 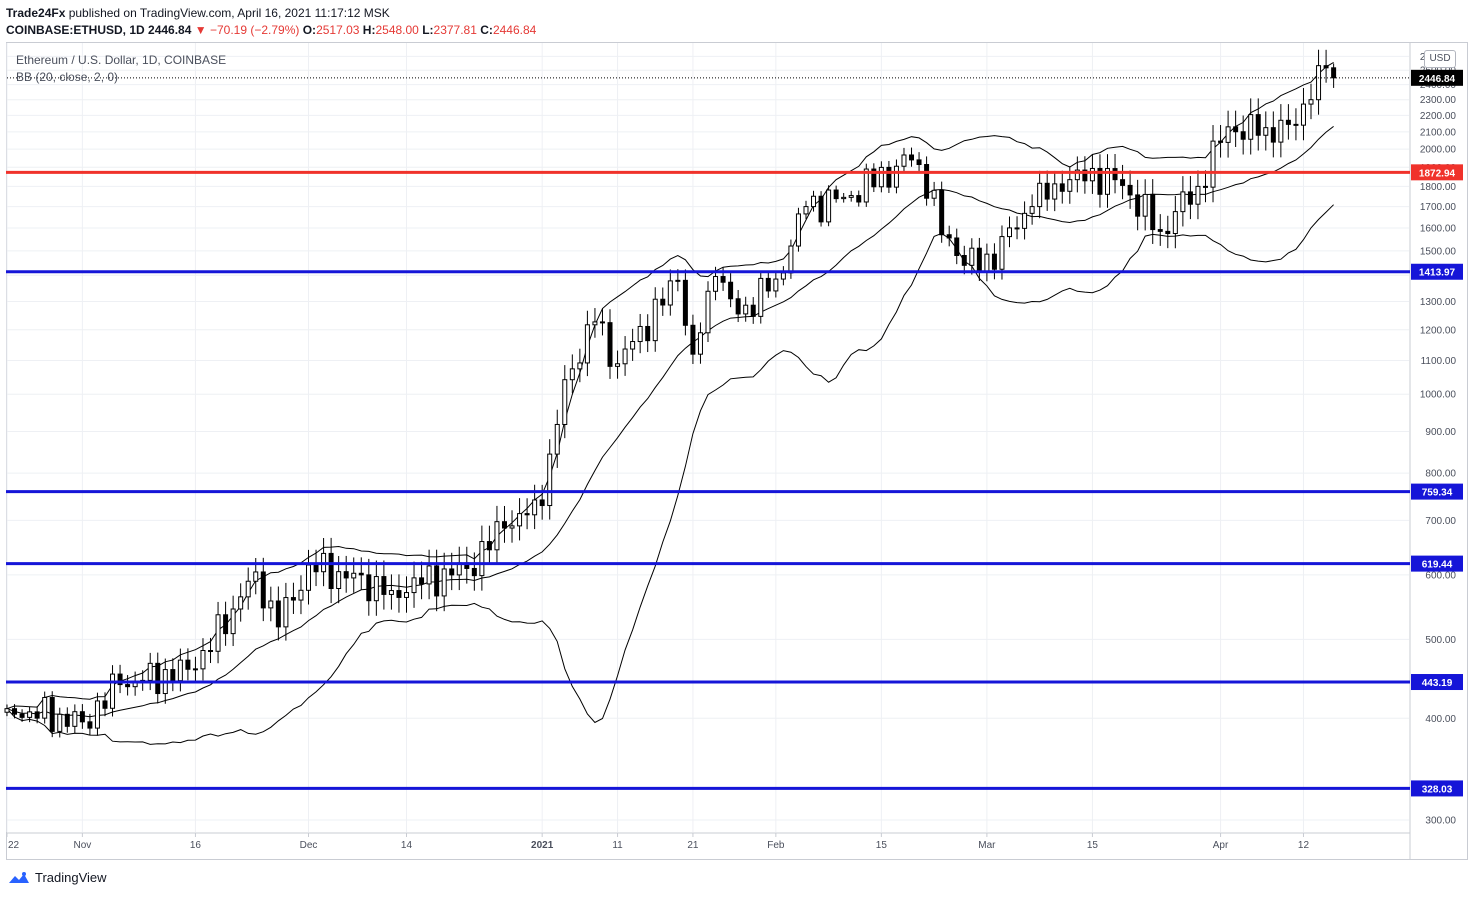 What do you see at coordinates (1440, 521) in the screenshot?
I see `price-tick-label: 700.00` at bounding box center [1440, 521].